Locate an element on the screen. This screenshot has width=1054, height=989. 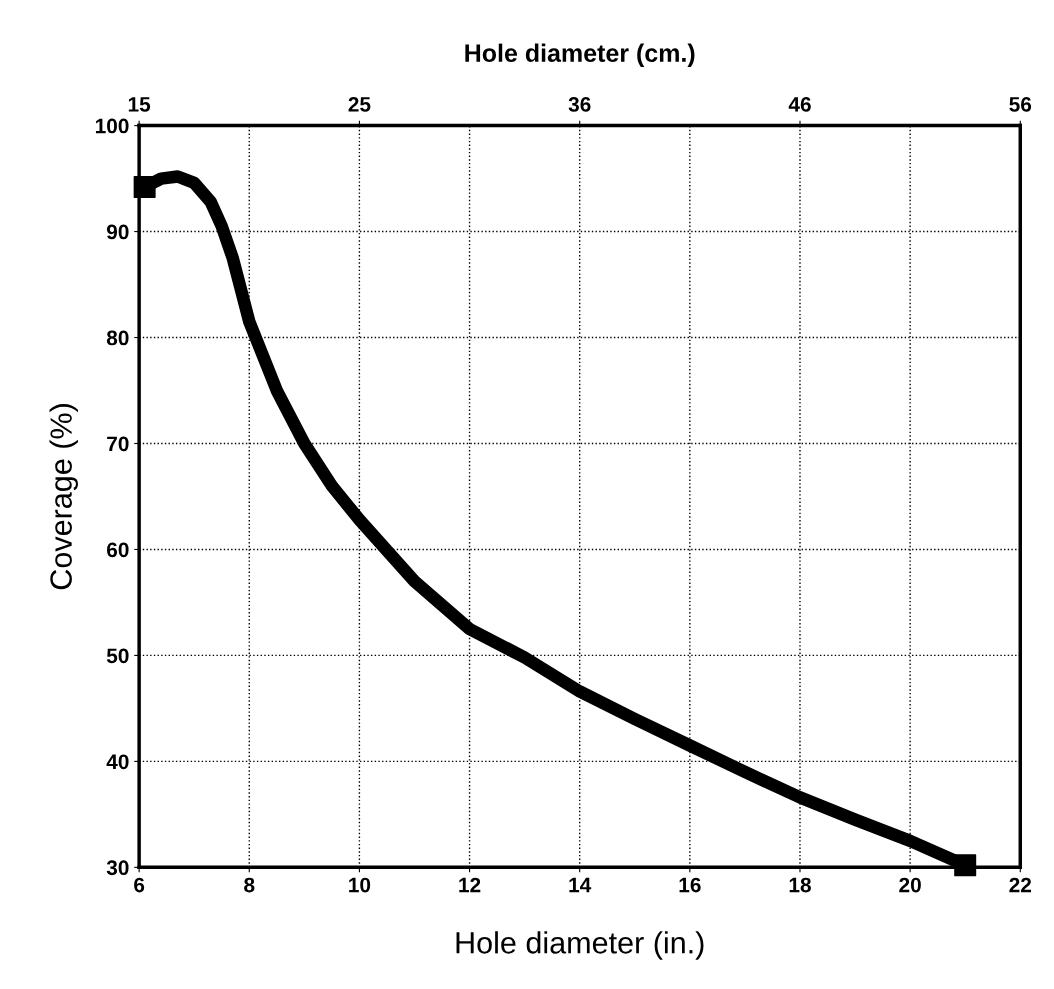
y-tick-label: 30 is located at coordinates (117, 868).